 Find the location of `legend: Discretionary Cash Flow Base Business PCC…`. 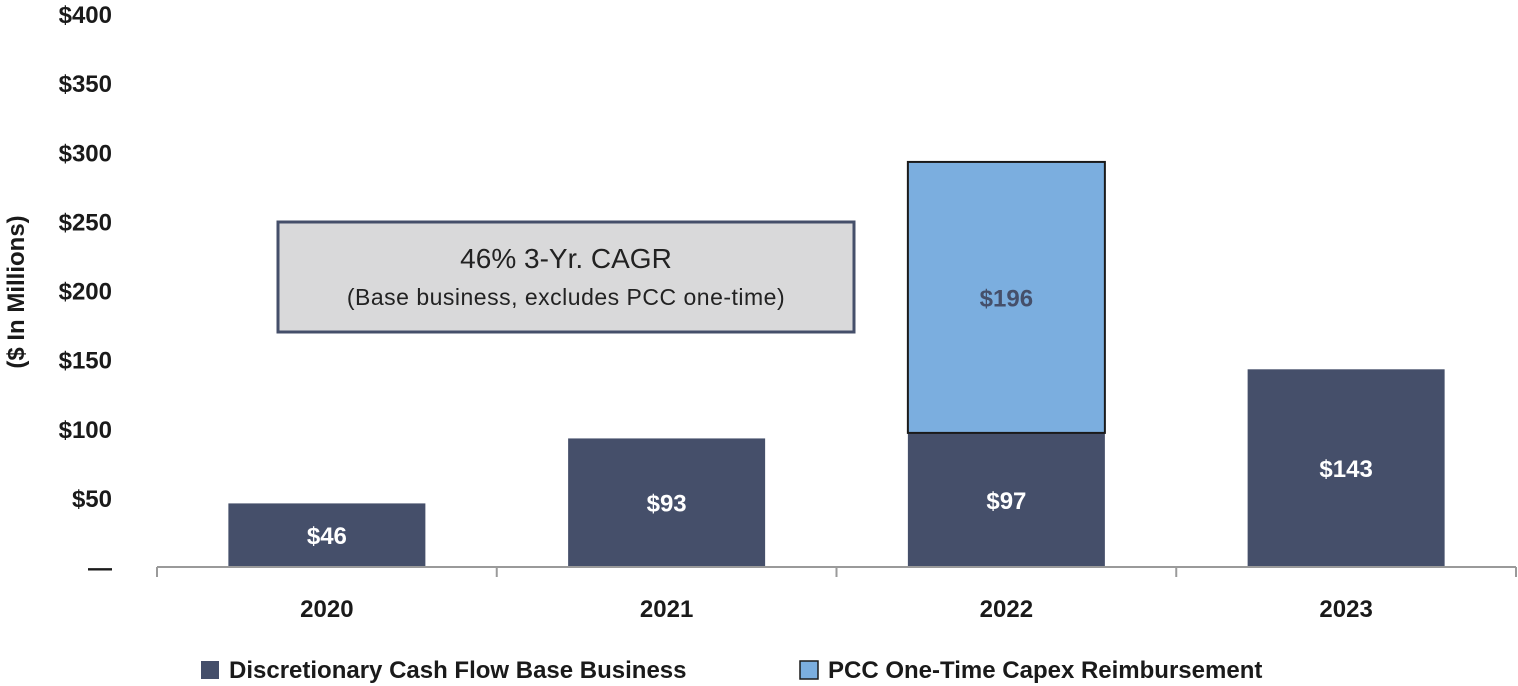

legend: Discretionary Cash Flow Base Business PCC… is located at coordinates (731, 670).